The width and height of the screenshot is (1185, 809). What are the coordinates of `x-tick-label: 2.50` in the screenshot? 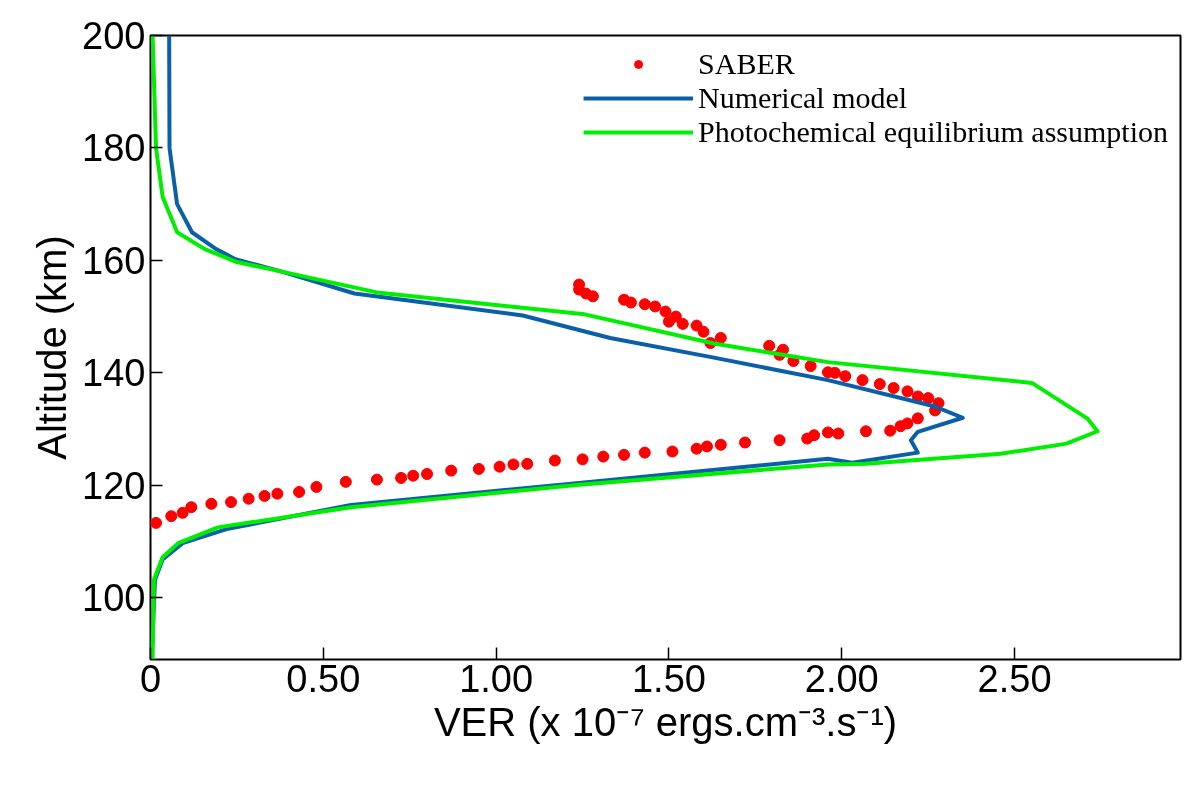 It's located at (1014, 678).